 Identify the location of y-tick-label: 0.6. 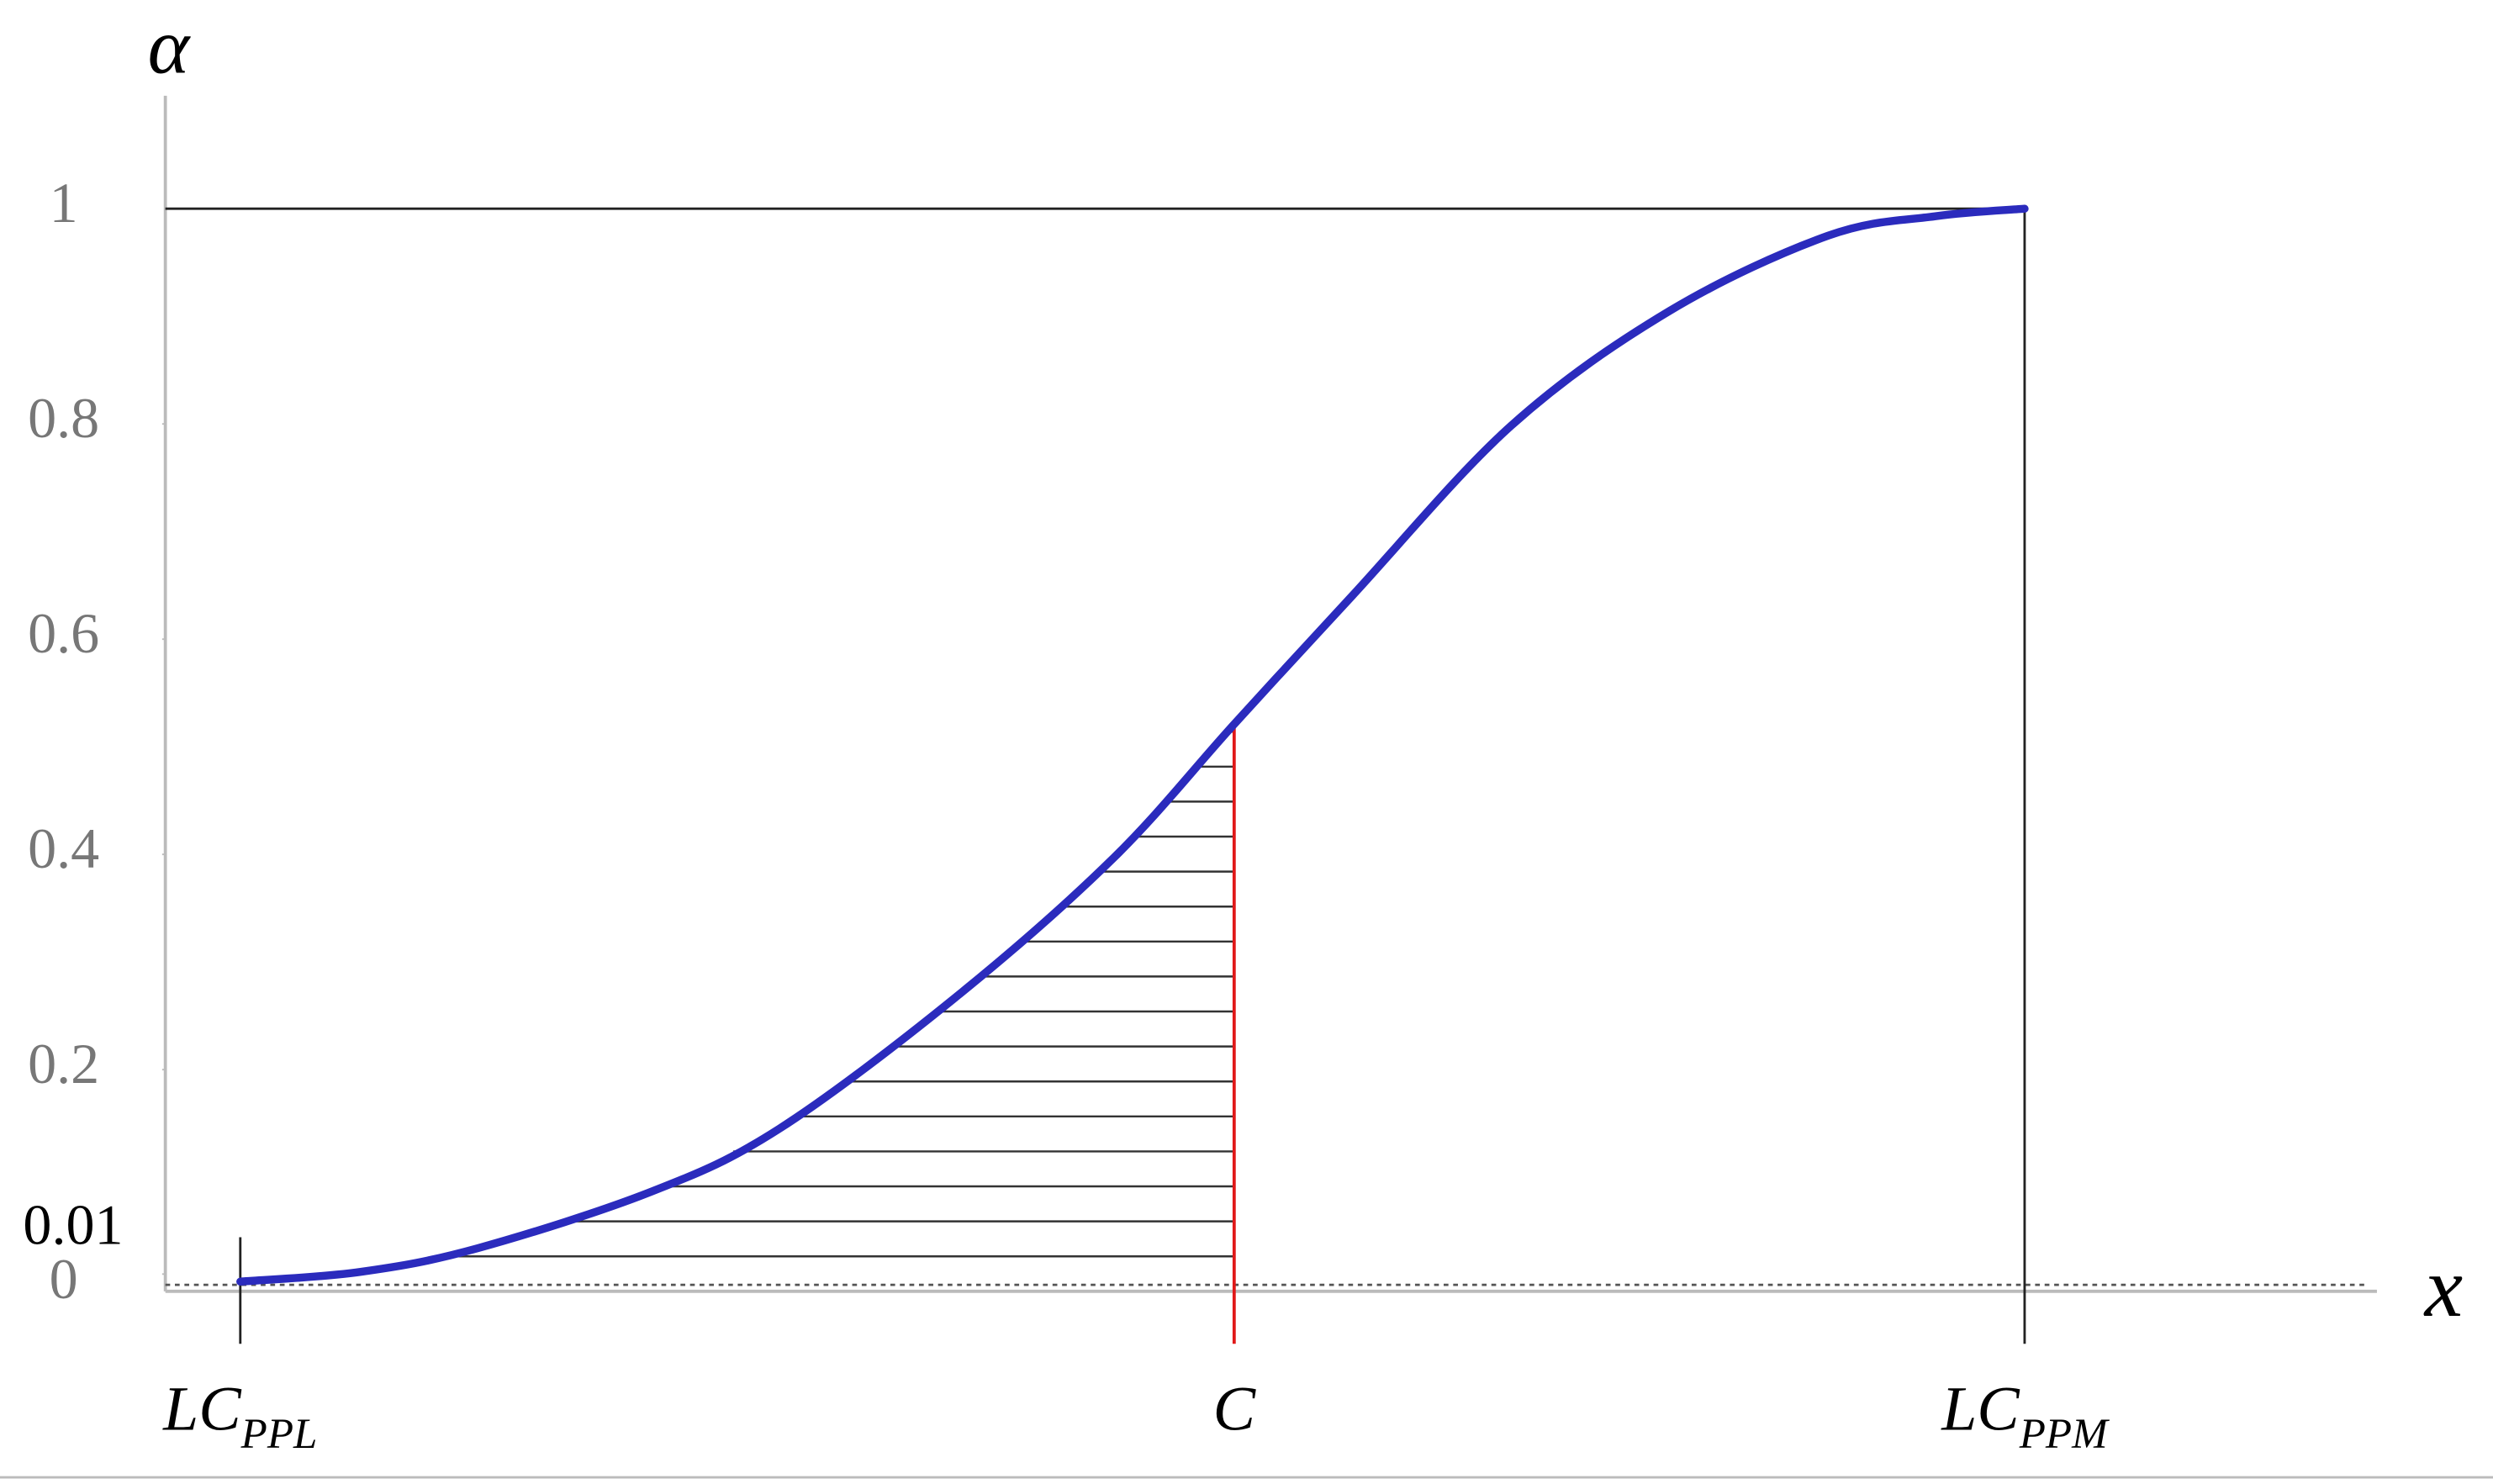
(63, 633).